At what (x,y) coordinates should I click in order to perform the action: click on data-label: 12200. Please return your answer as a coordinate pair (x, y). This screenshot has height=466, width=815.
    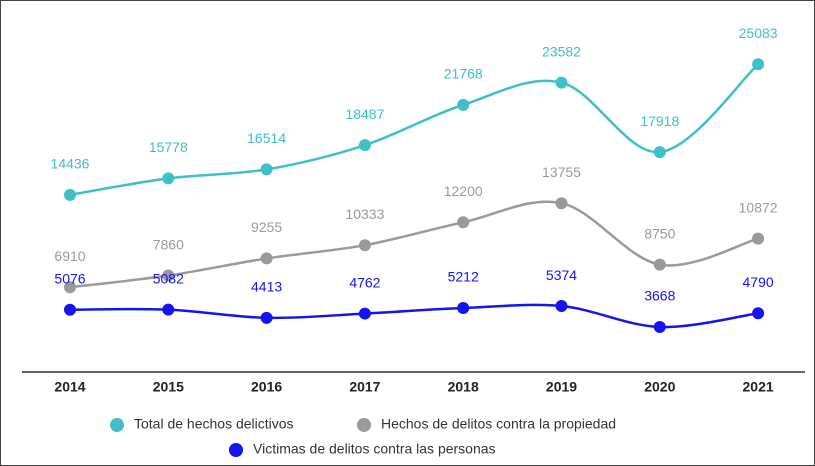
    Looking at the image, I should click on (463, 191).